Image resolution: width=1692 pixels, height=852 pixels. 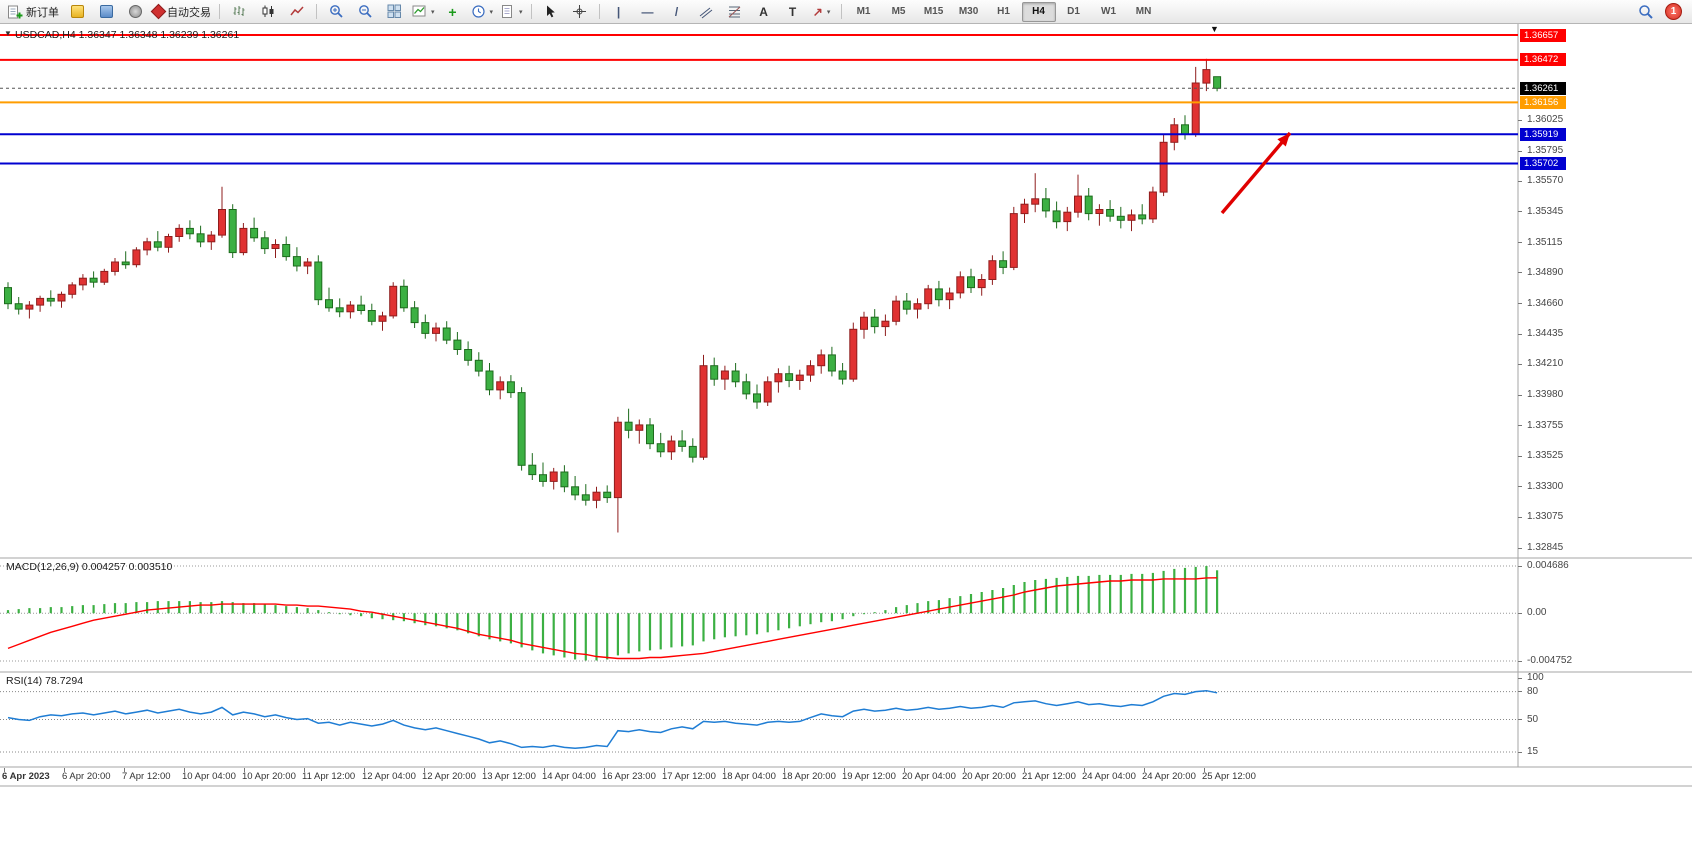 I want to click on community-button, so click(x=135, y=12).